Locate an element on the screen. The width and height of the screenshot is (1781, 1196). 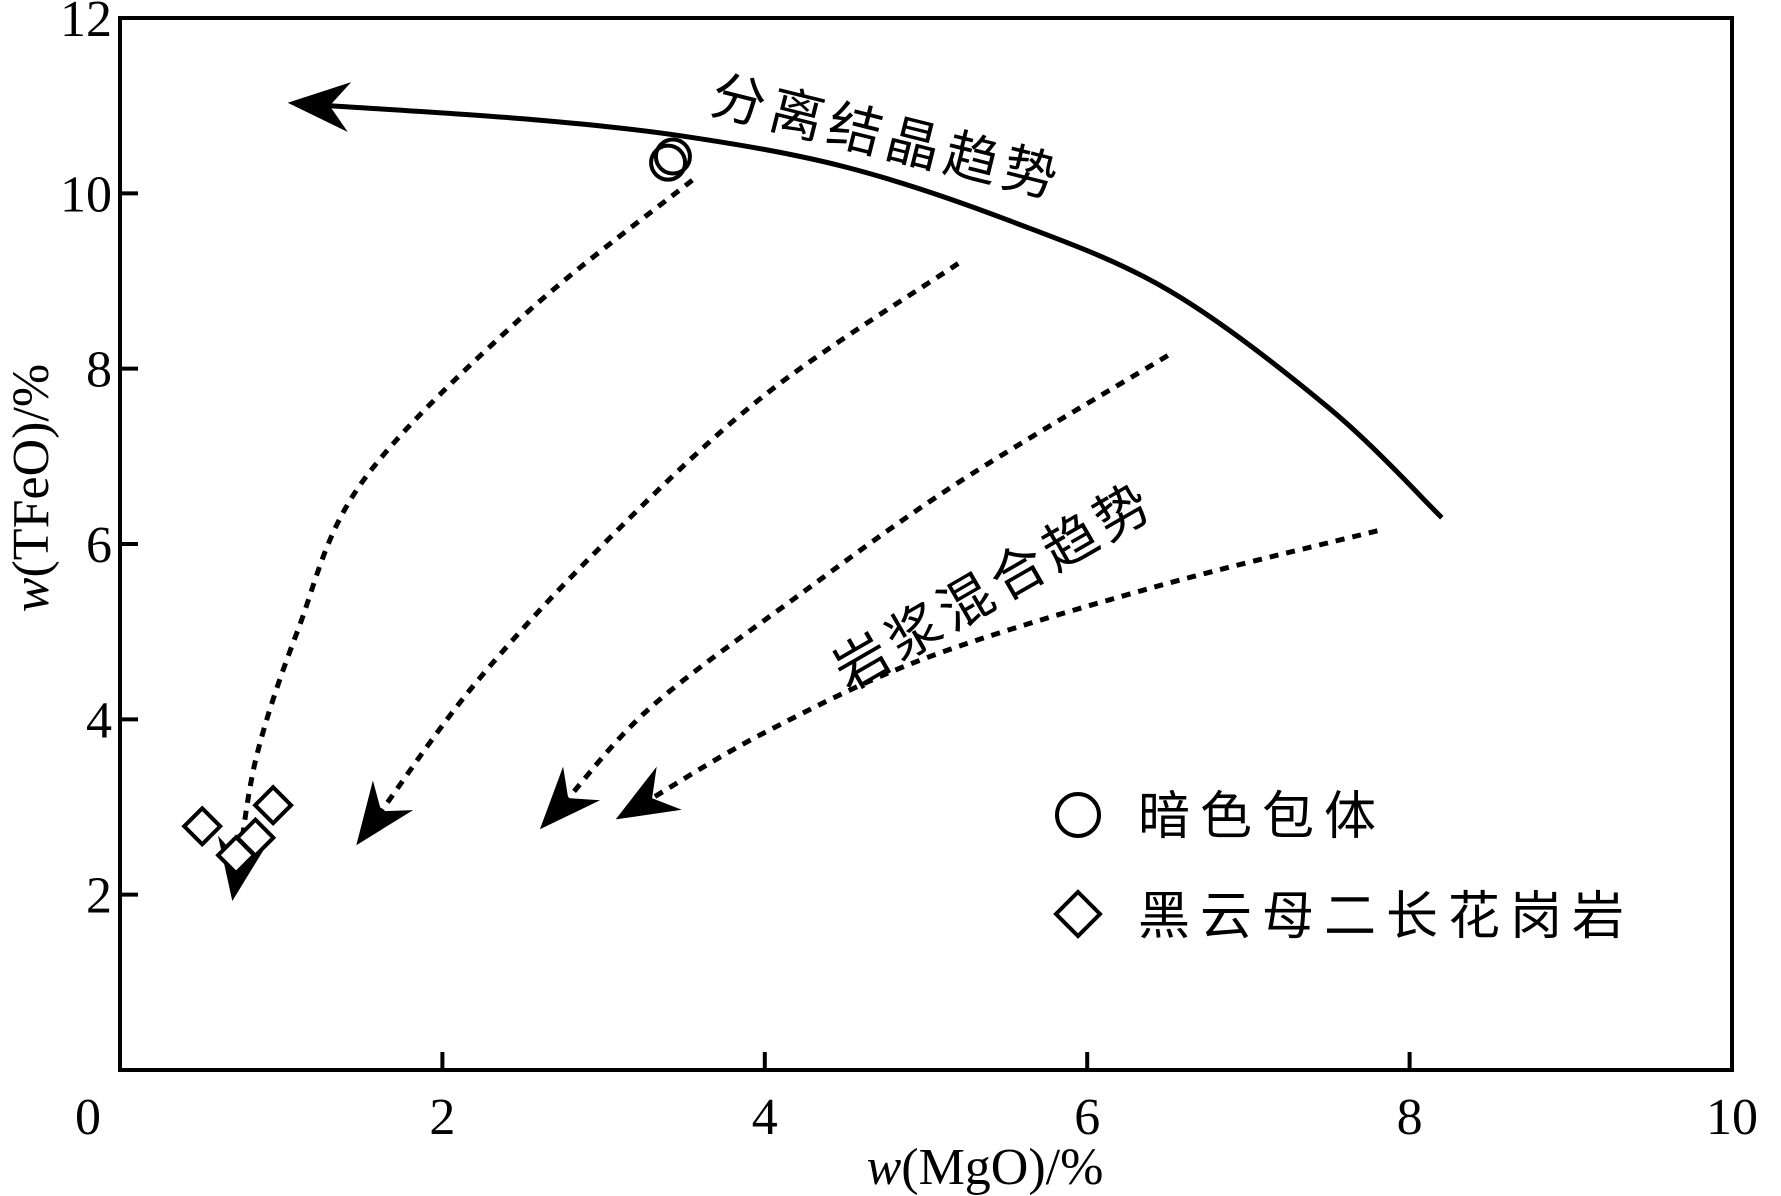
y-tick-label: 8 is located at coordinates (99, 370).